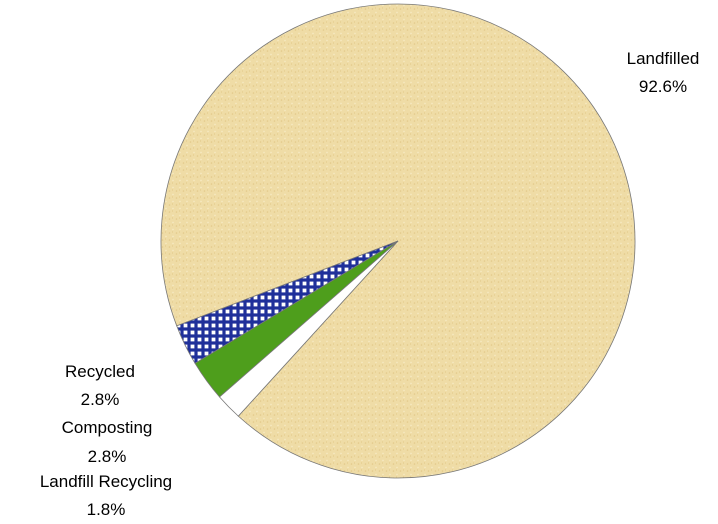 The image size is (718, 524). What do you see at coordinates (309, 328) in the screenshot?
I see `slice-landfill-recycling` at bounding box center [309, 328].